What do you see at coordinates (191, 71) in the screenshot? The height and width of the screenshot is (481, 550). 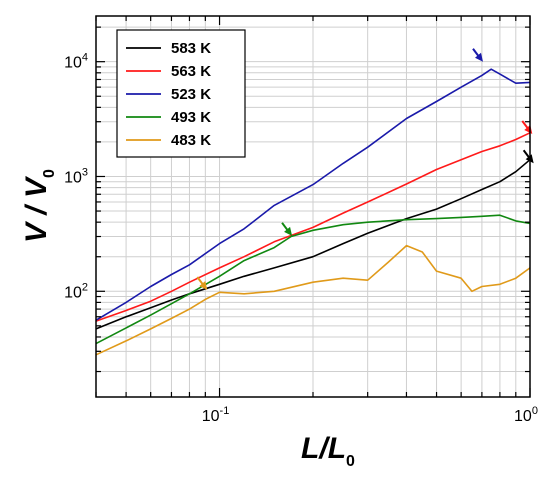 I see `legend-label-1: 563 K` at bounding box center [191, 71].